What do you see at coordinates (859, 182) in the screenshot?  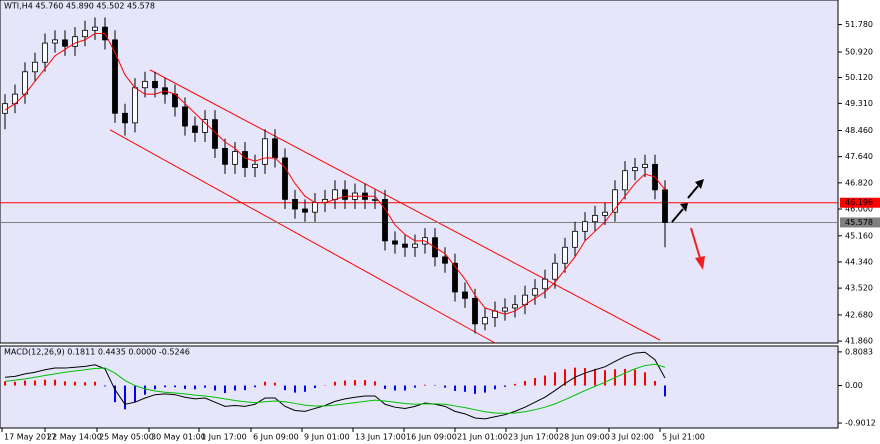 I see `y-tick-label: 46.820` at bounding box center [859, 182].